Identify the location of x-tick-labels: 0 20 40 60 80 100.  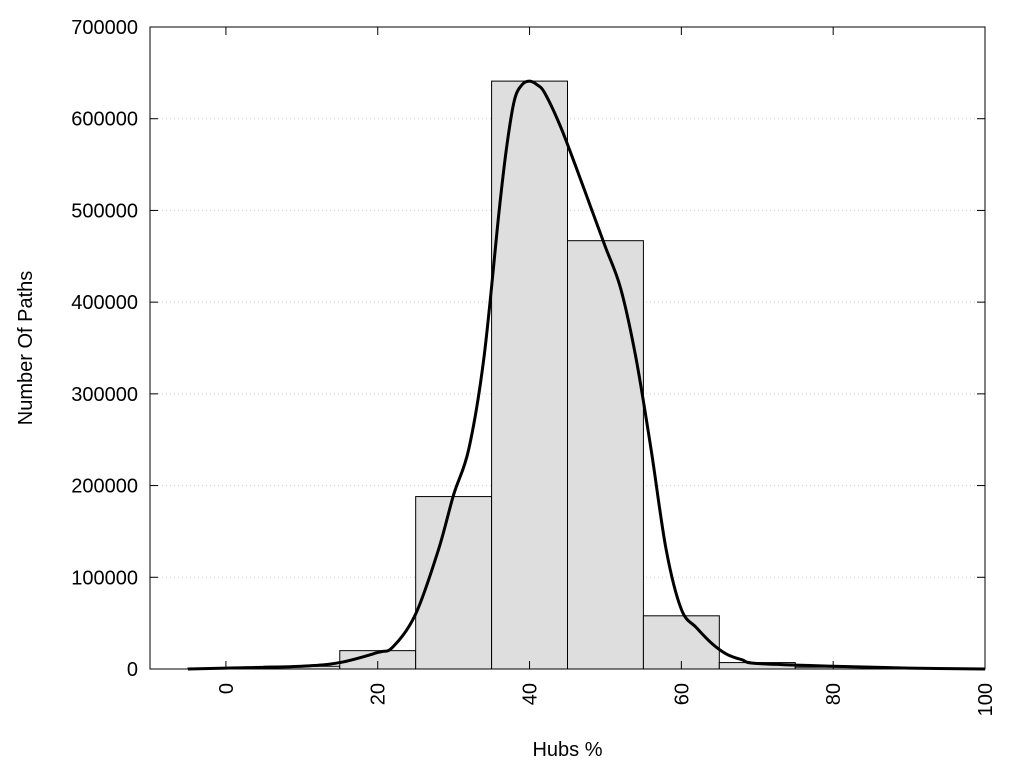
(606, 699).